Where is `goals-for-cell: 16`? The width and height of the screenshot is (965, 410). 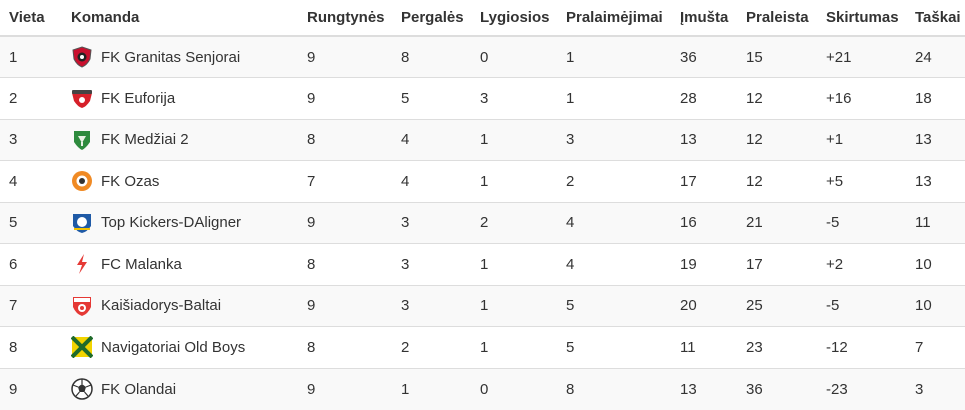 goals-for-cell: 16 is located at coordinates (704, 222).